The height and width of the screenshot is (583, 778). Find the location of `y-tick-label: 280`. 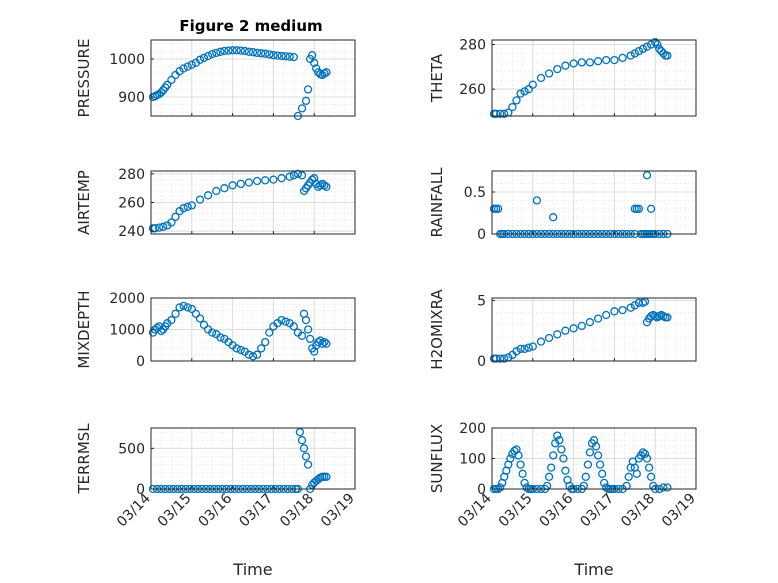

y-tick-label: 280 is located at coordinates (131, 175).